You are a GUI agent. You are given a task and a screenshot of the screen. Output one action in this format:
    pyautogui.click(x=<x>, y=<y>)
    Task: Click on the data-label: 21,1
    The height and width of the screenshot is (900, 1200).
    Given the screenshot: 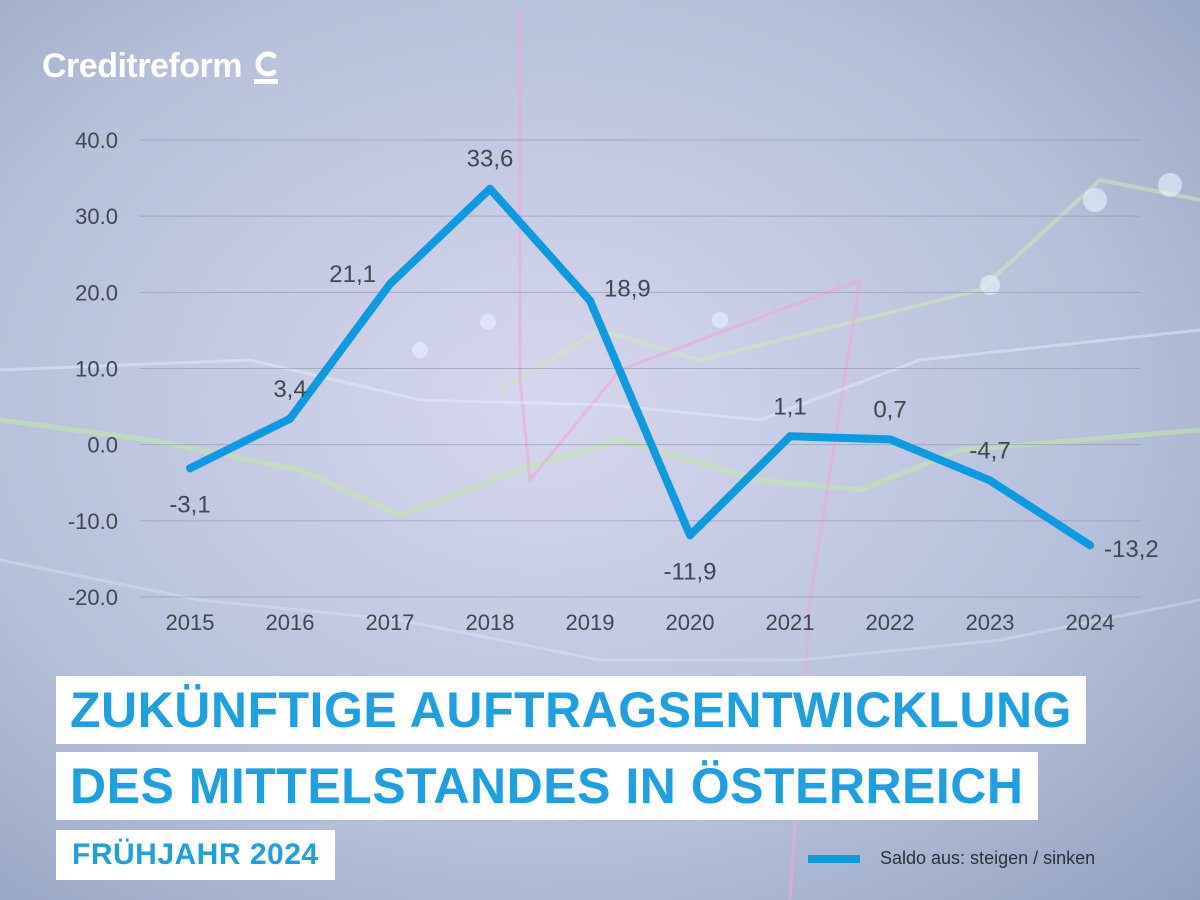 What is the action you would take?
    pyautogui.click(x=352, y=274)
    